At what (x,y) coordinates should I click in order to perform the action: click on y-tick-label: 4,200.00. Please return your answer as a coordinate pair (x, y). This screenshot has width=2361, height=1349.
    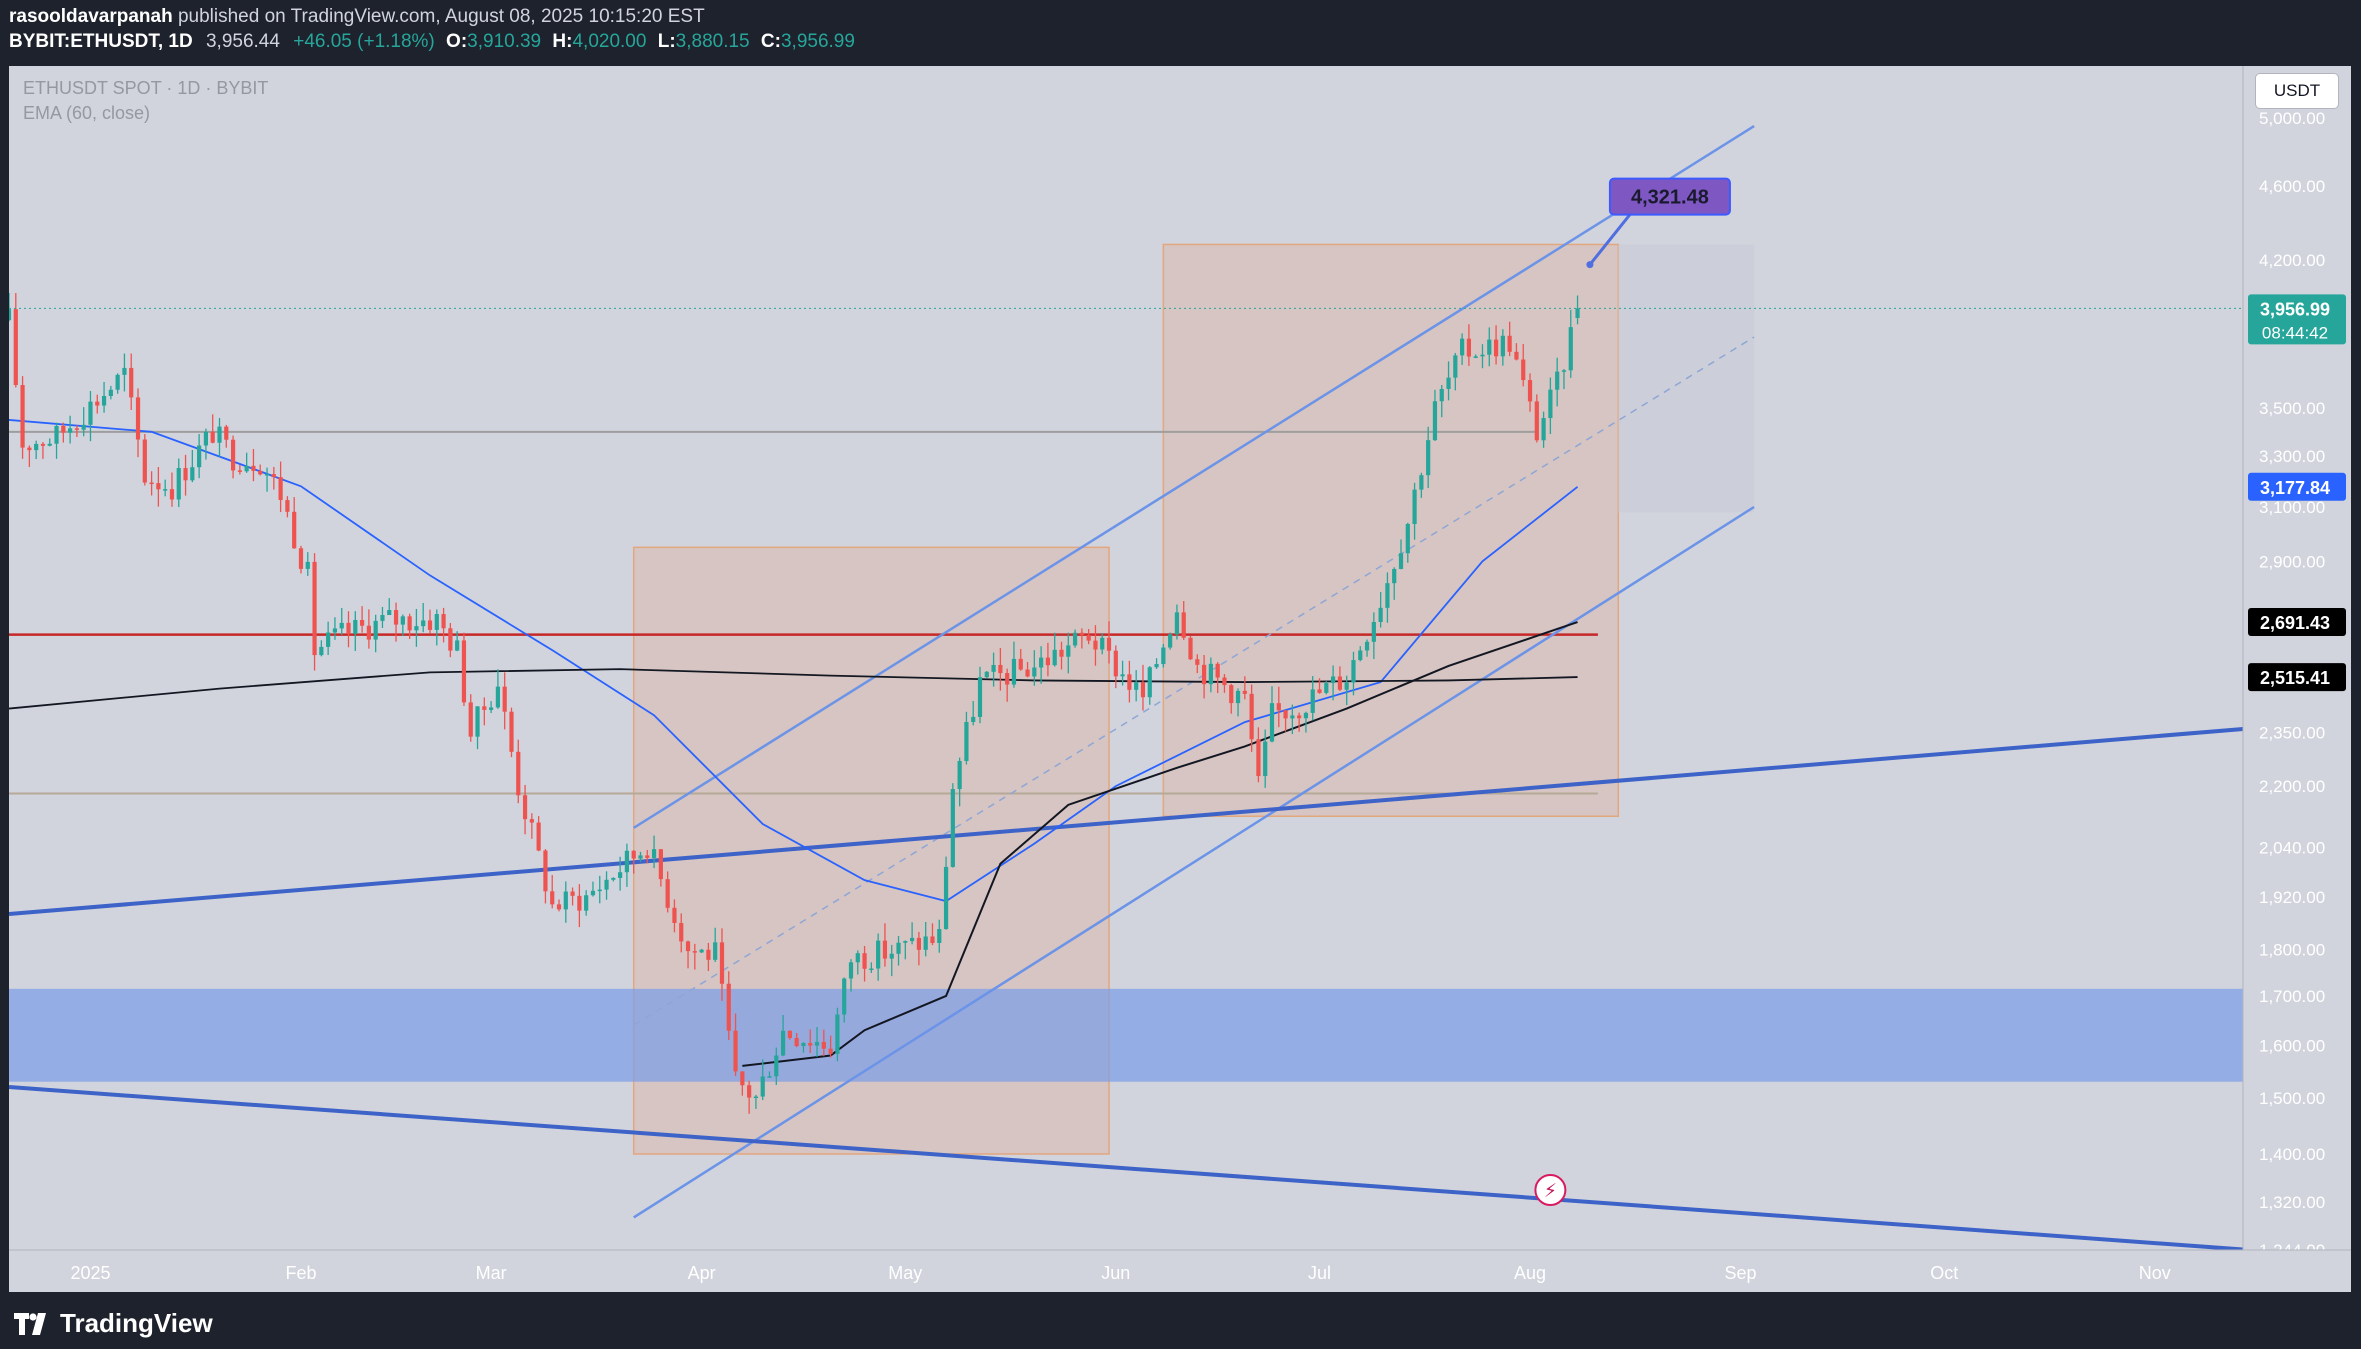
    Looking at the image, I should click on (2292, 260).